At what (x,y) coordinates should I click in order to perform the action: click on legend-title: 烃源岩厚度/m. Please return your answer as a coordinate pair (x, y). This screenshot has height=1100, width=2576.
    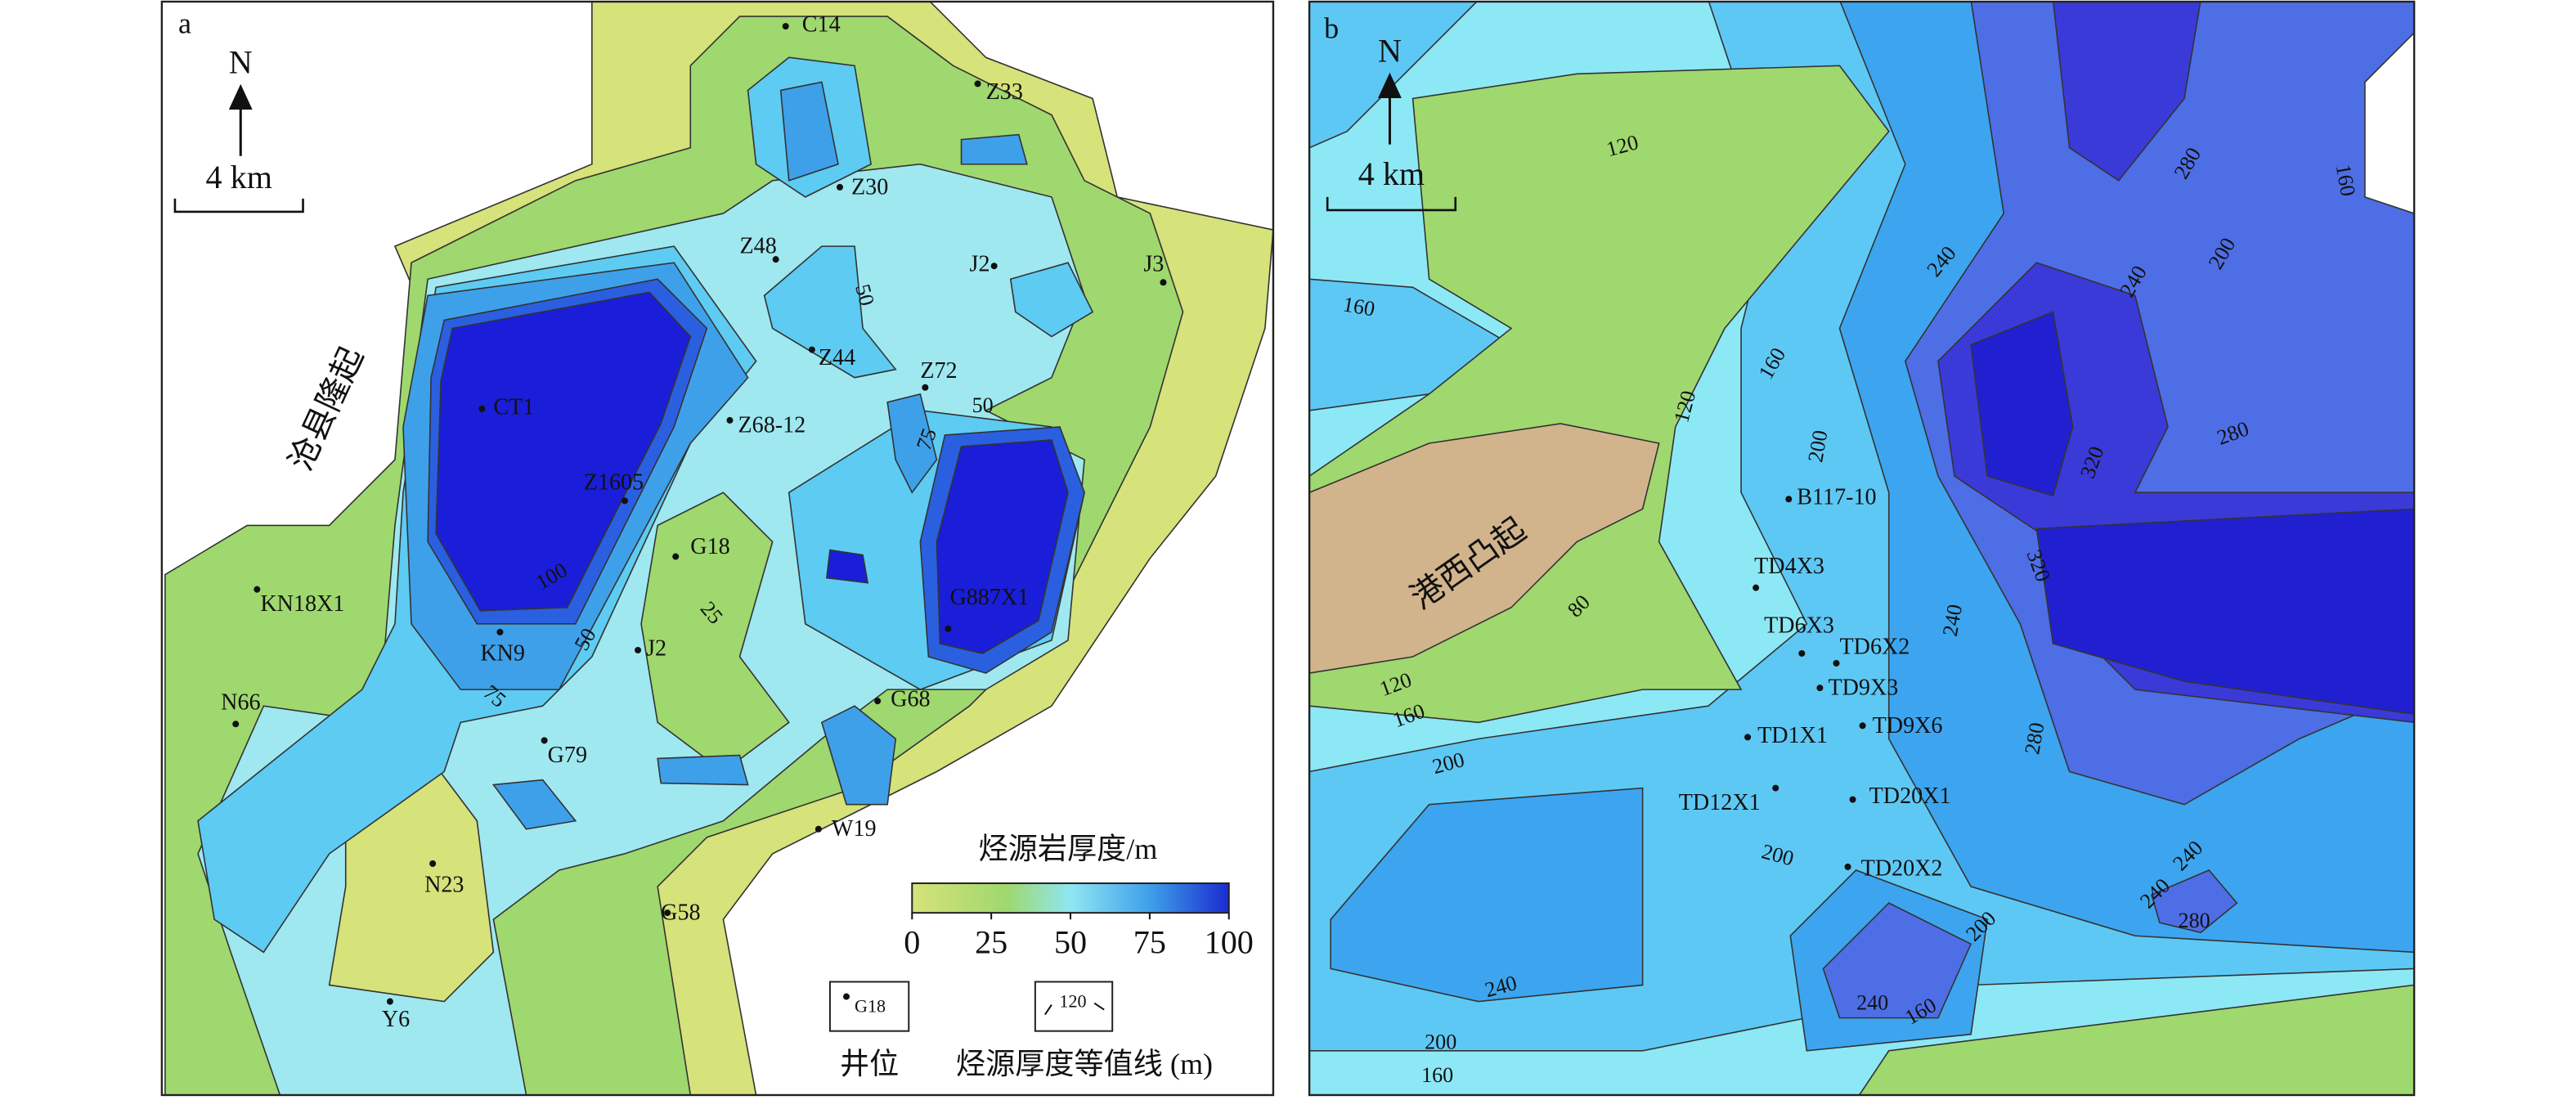
    Looking at the image, I should click on (1068, 849).